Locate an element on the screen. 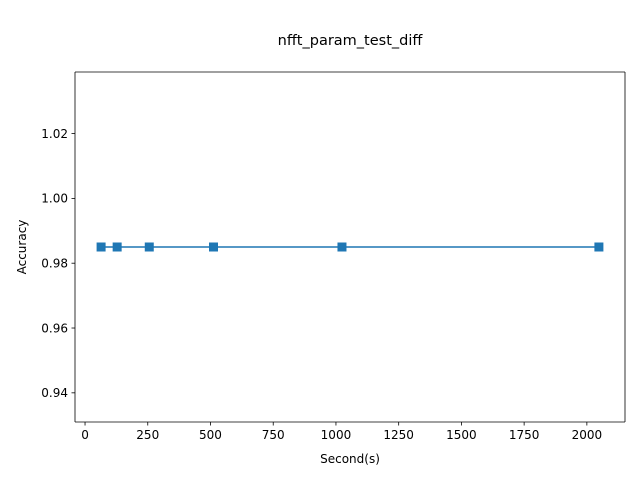 The image size is (640, 480). y-tick-label: 1.00 is located at coordinates (54, 199).